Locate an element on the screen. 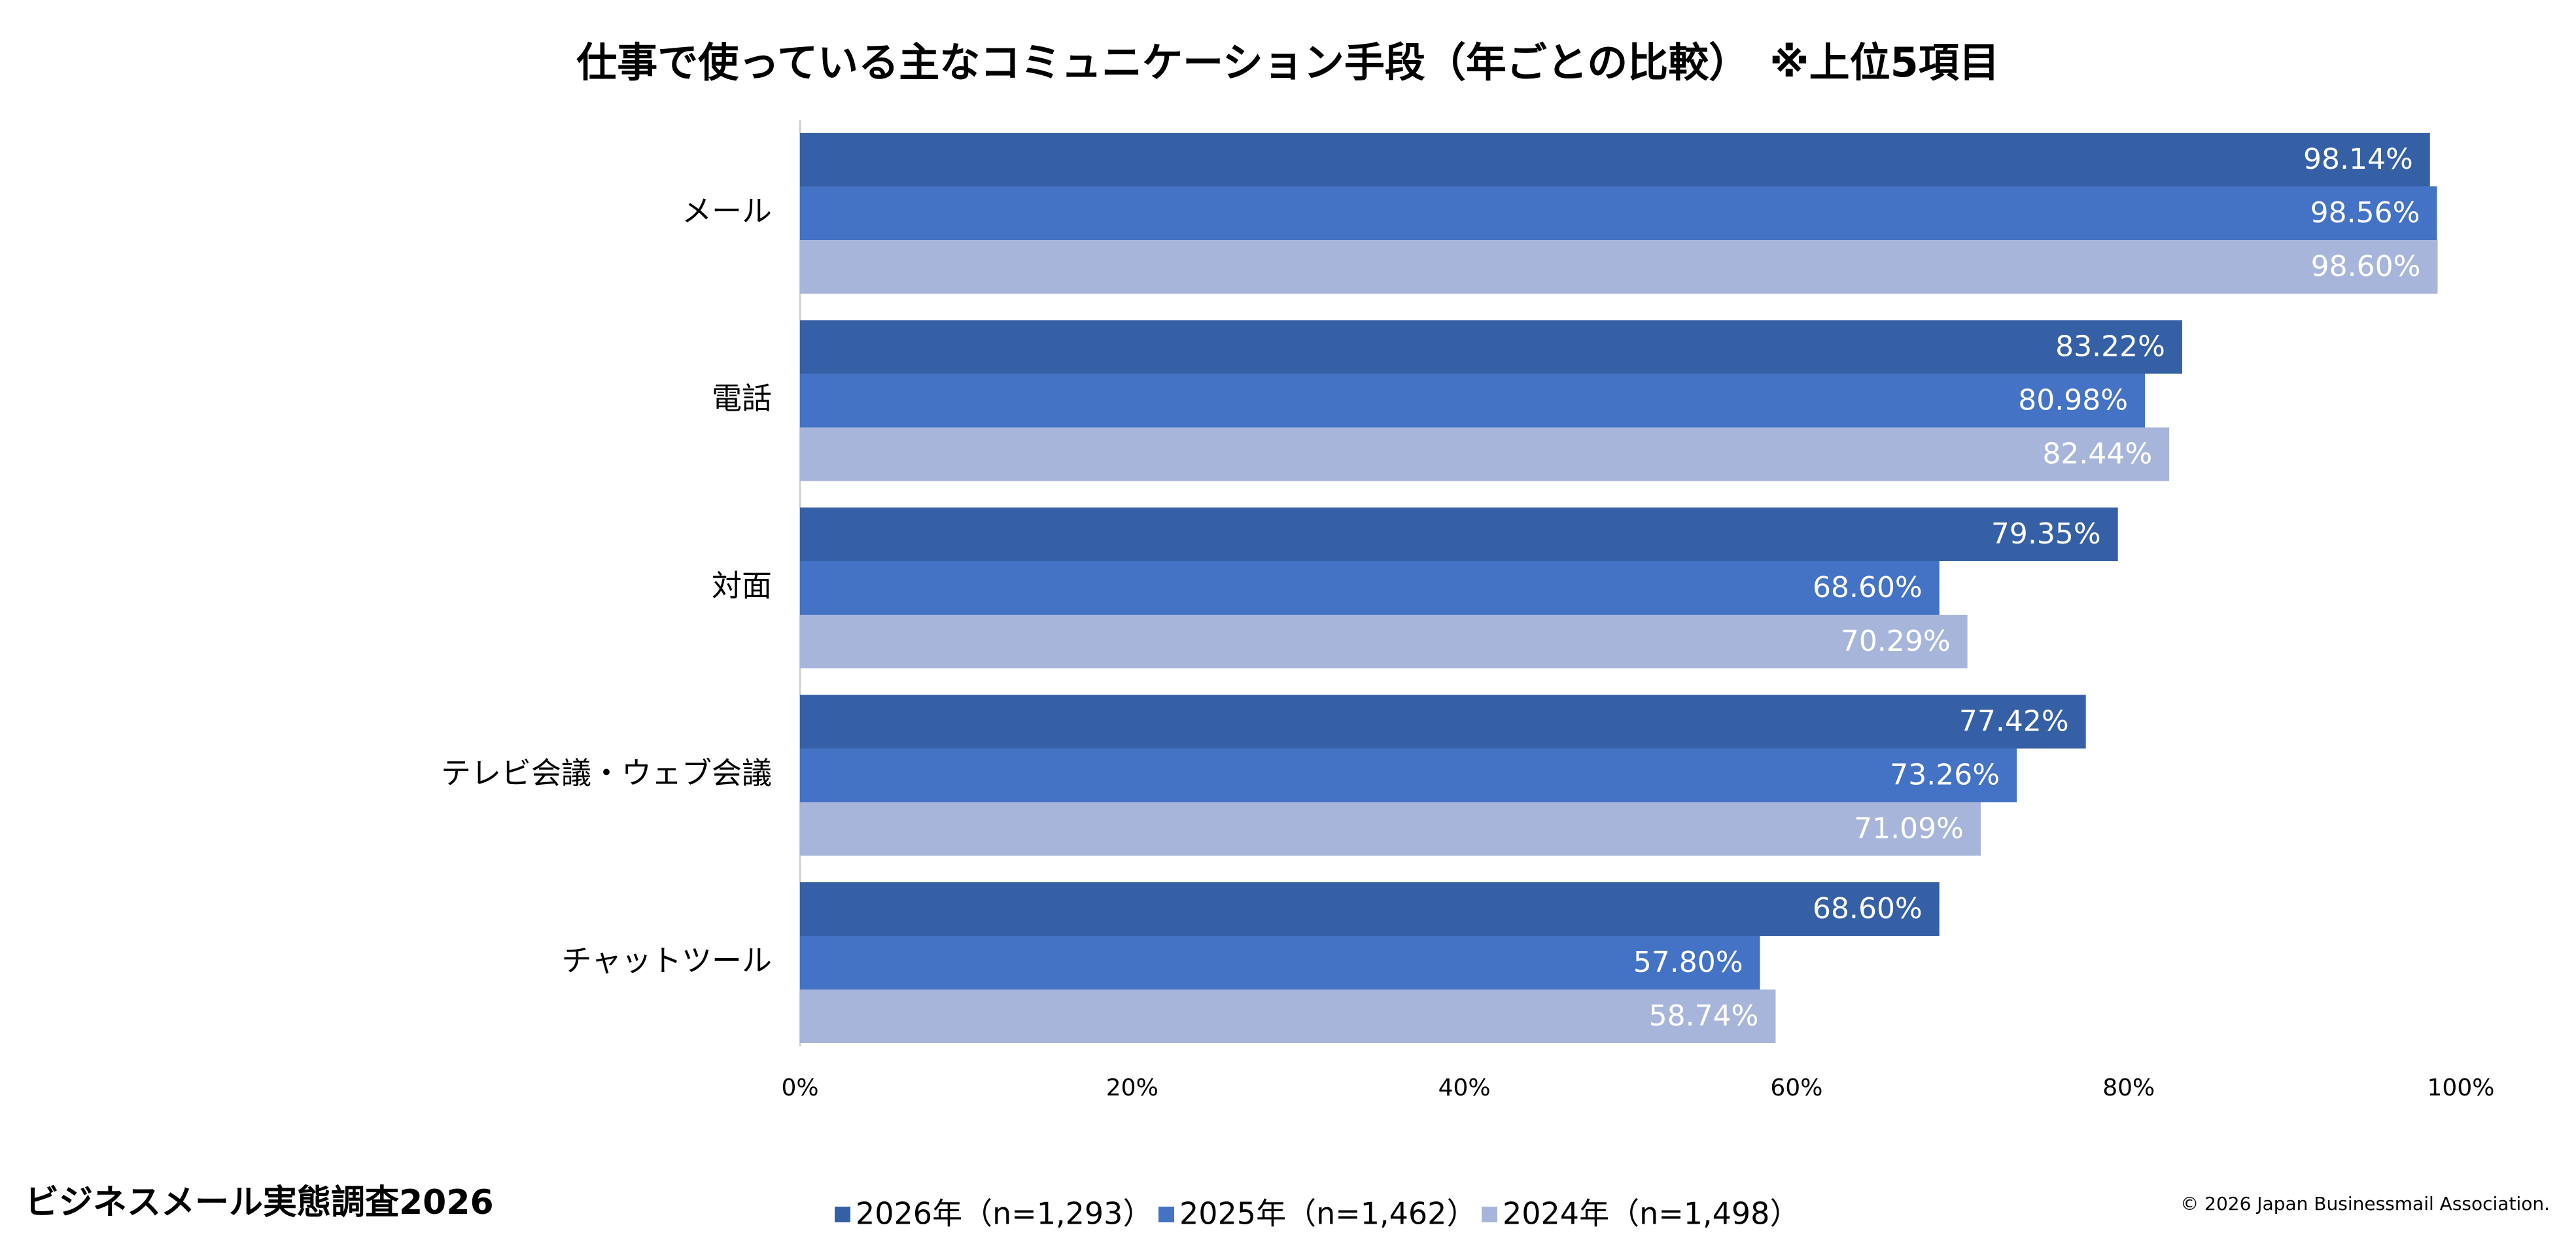 This screenshot has height=1257, width=2576. value-label: 80.98% is located at coordinates (2073, 400).